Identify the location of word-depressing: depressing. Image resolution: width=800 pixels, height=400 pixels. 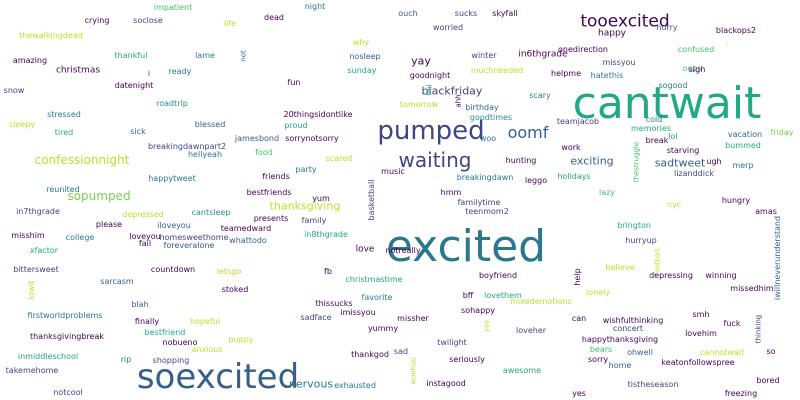
(671, 275).